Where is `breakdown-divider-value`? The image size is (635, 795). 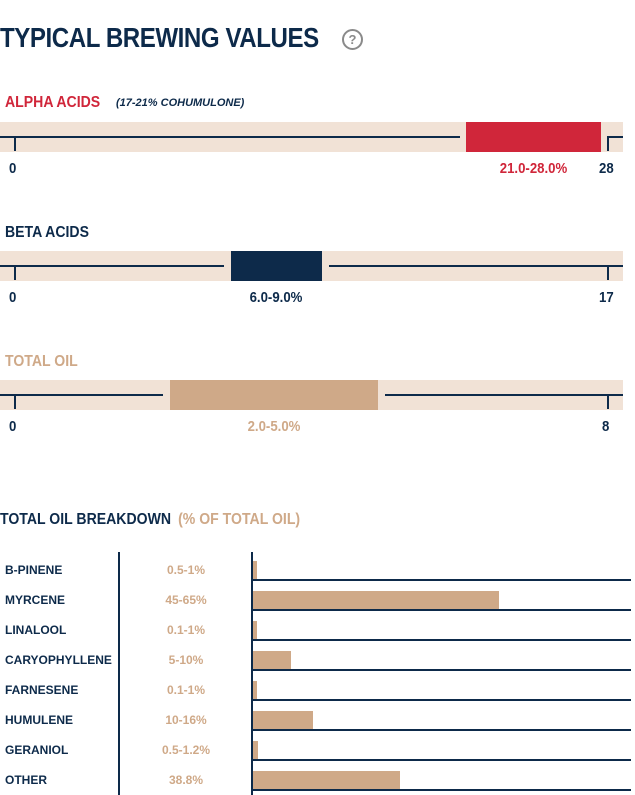
breakdown-divider-value is located at coordinates (252, 673).